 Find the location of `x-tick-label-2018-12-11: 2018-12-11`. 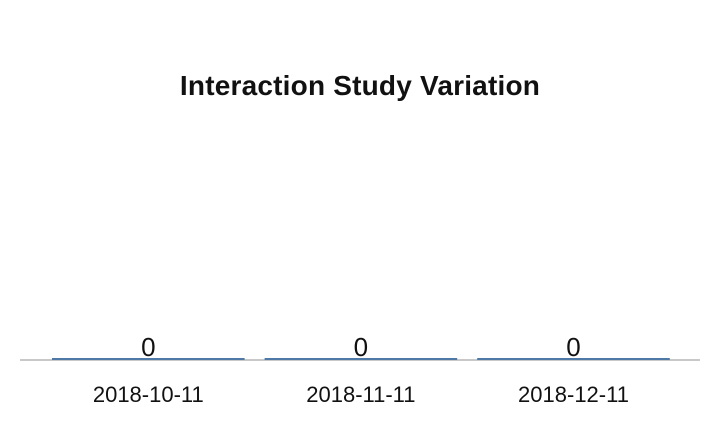

x-tick-label-2018-12-11: 2018-12-11 is located at coordinates (573, 394).